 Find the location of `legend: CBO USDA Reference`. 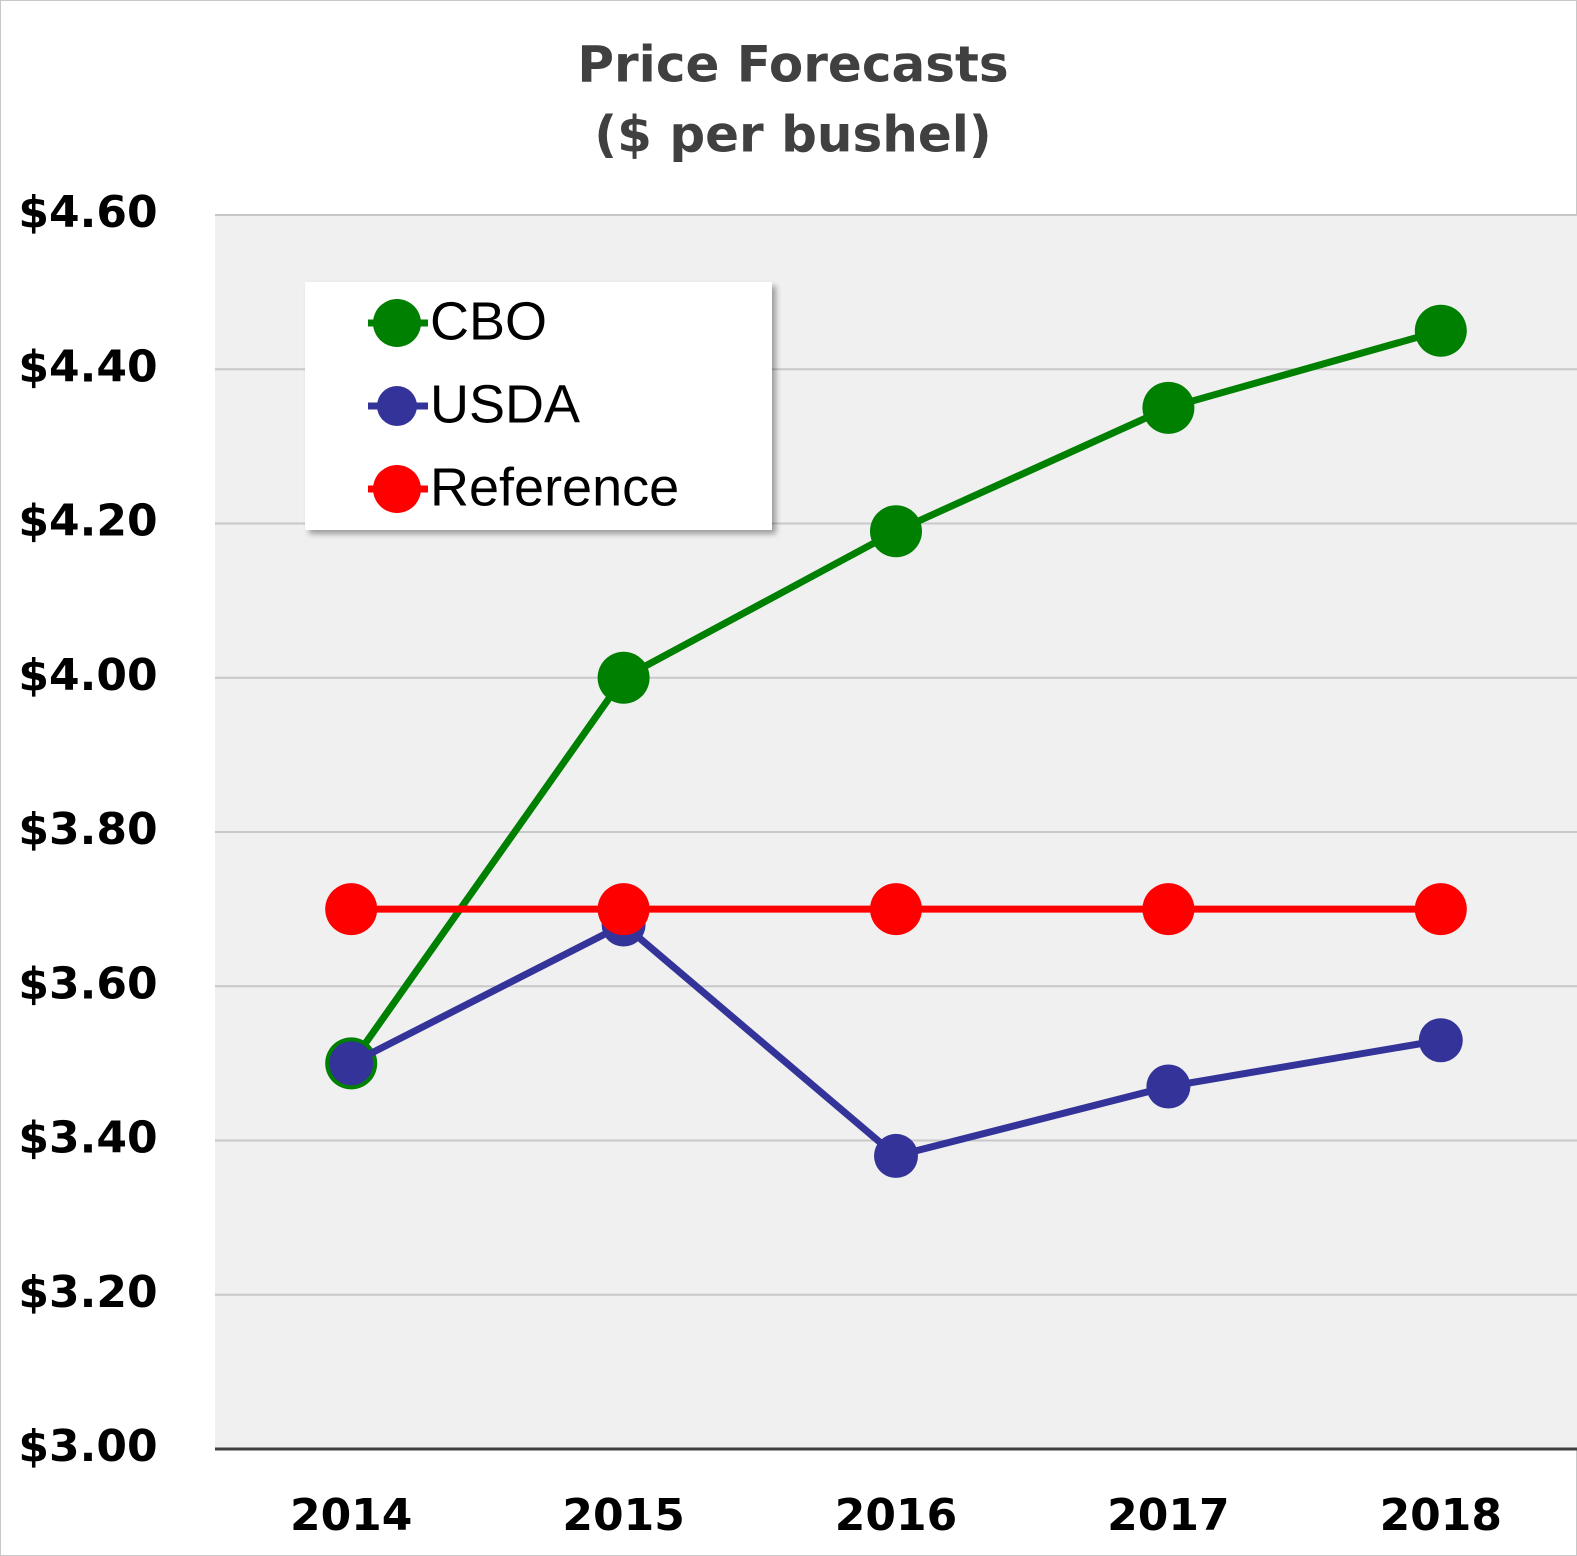

legend: CBO USDA Reference is located at coordinates (538, 406).